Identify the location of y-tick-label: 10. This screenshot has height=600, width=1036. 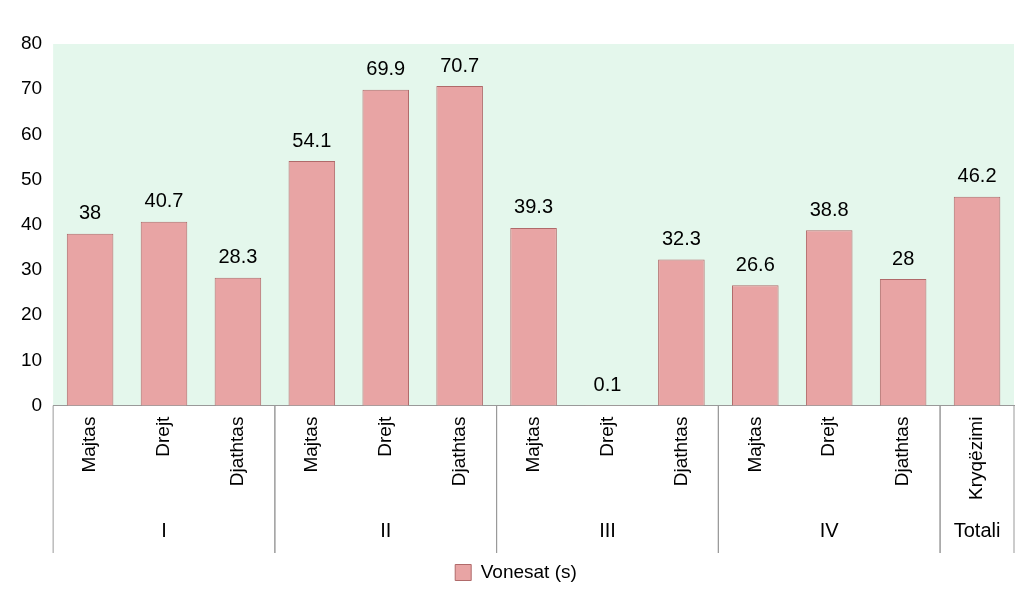
(31, 359).